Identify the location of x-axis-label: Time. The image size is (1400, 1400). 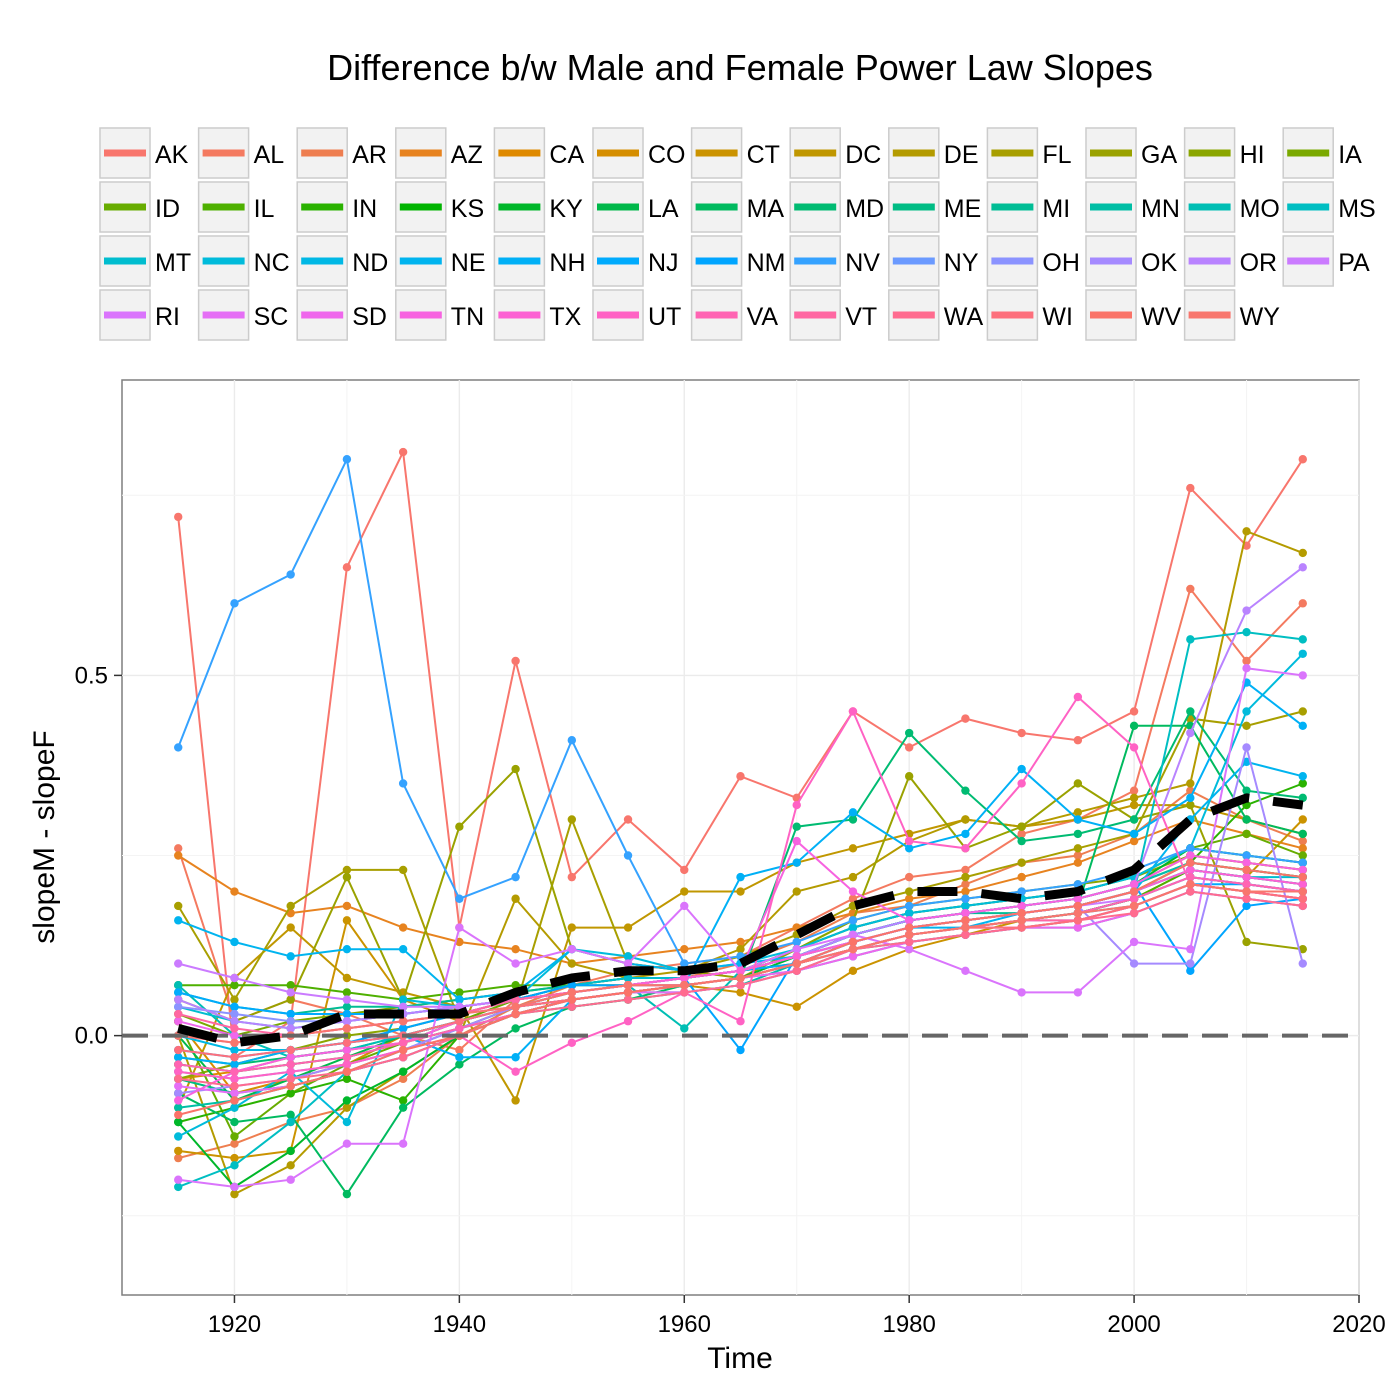
(740, 1358).